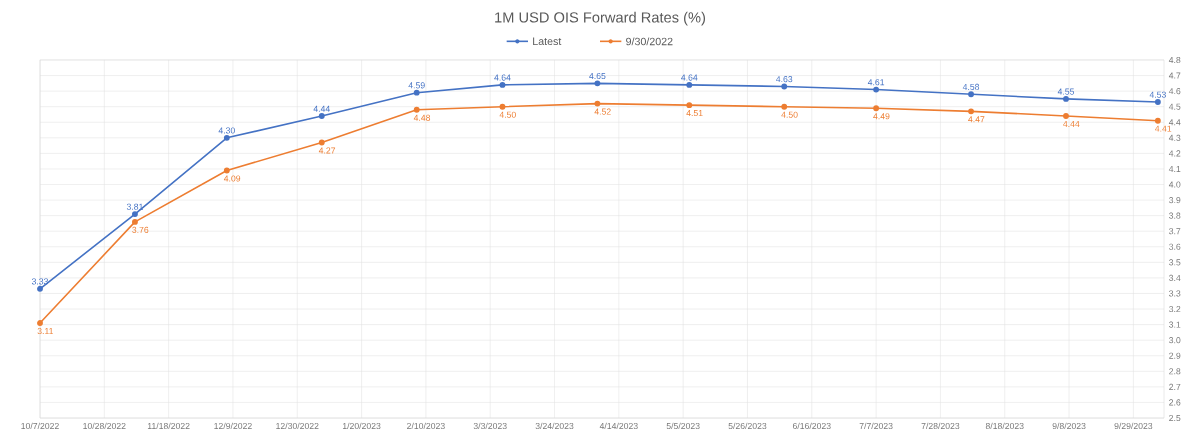 This screenshot has width=1200, height=440. What do you see at coordinates (597, 76) in the screenshot?
I see `data-label: 4.65` at bounding box center [597, 76].